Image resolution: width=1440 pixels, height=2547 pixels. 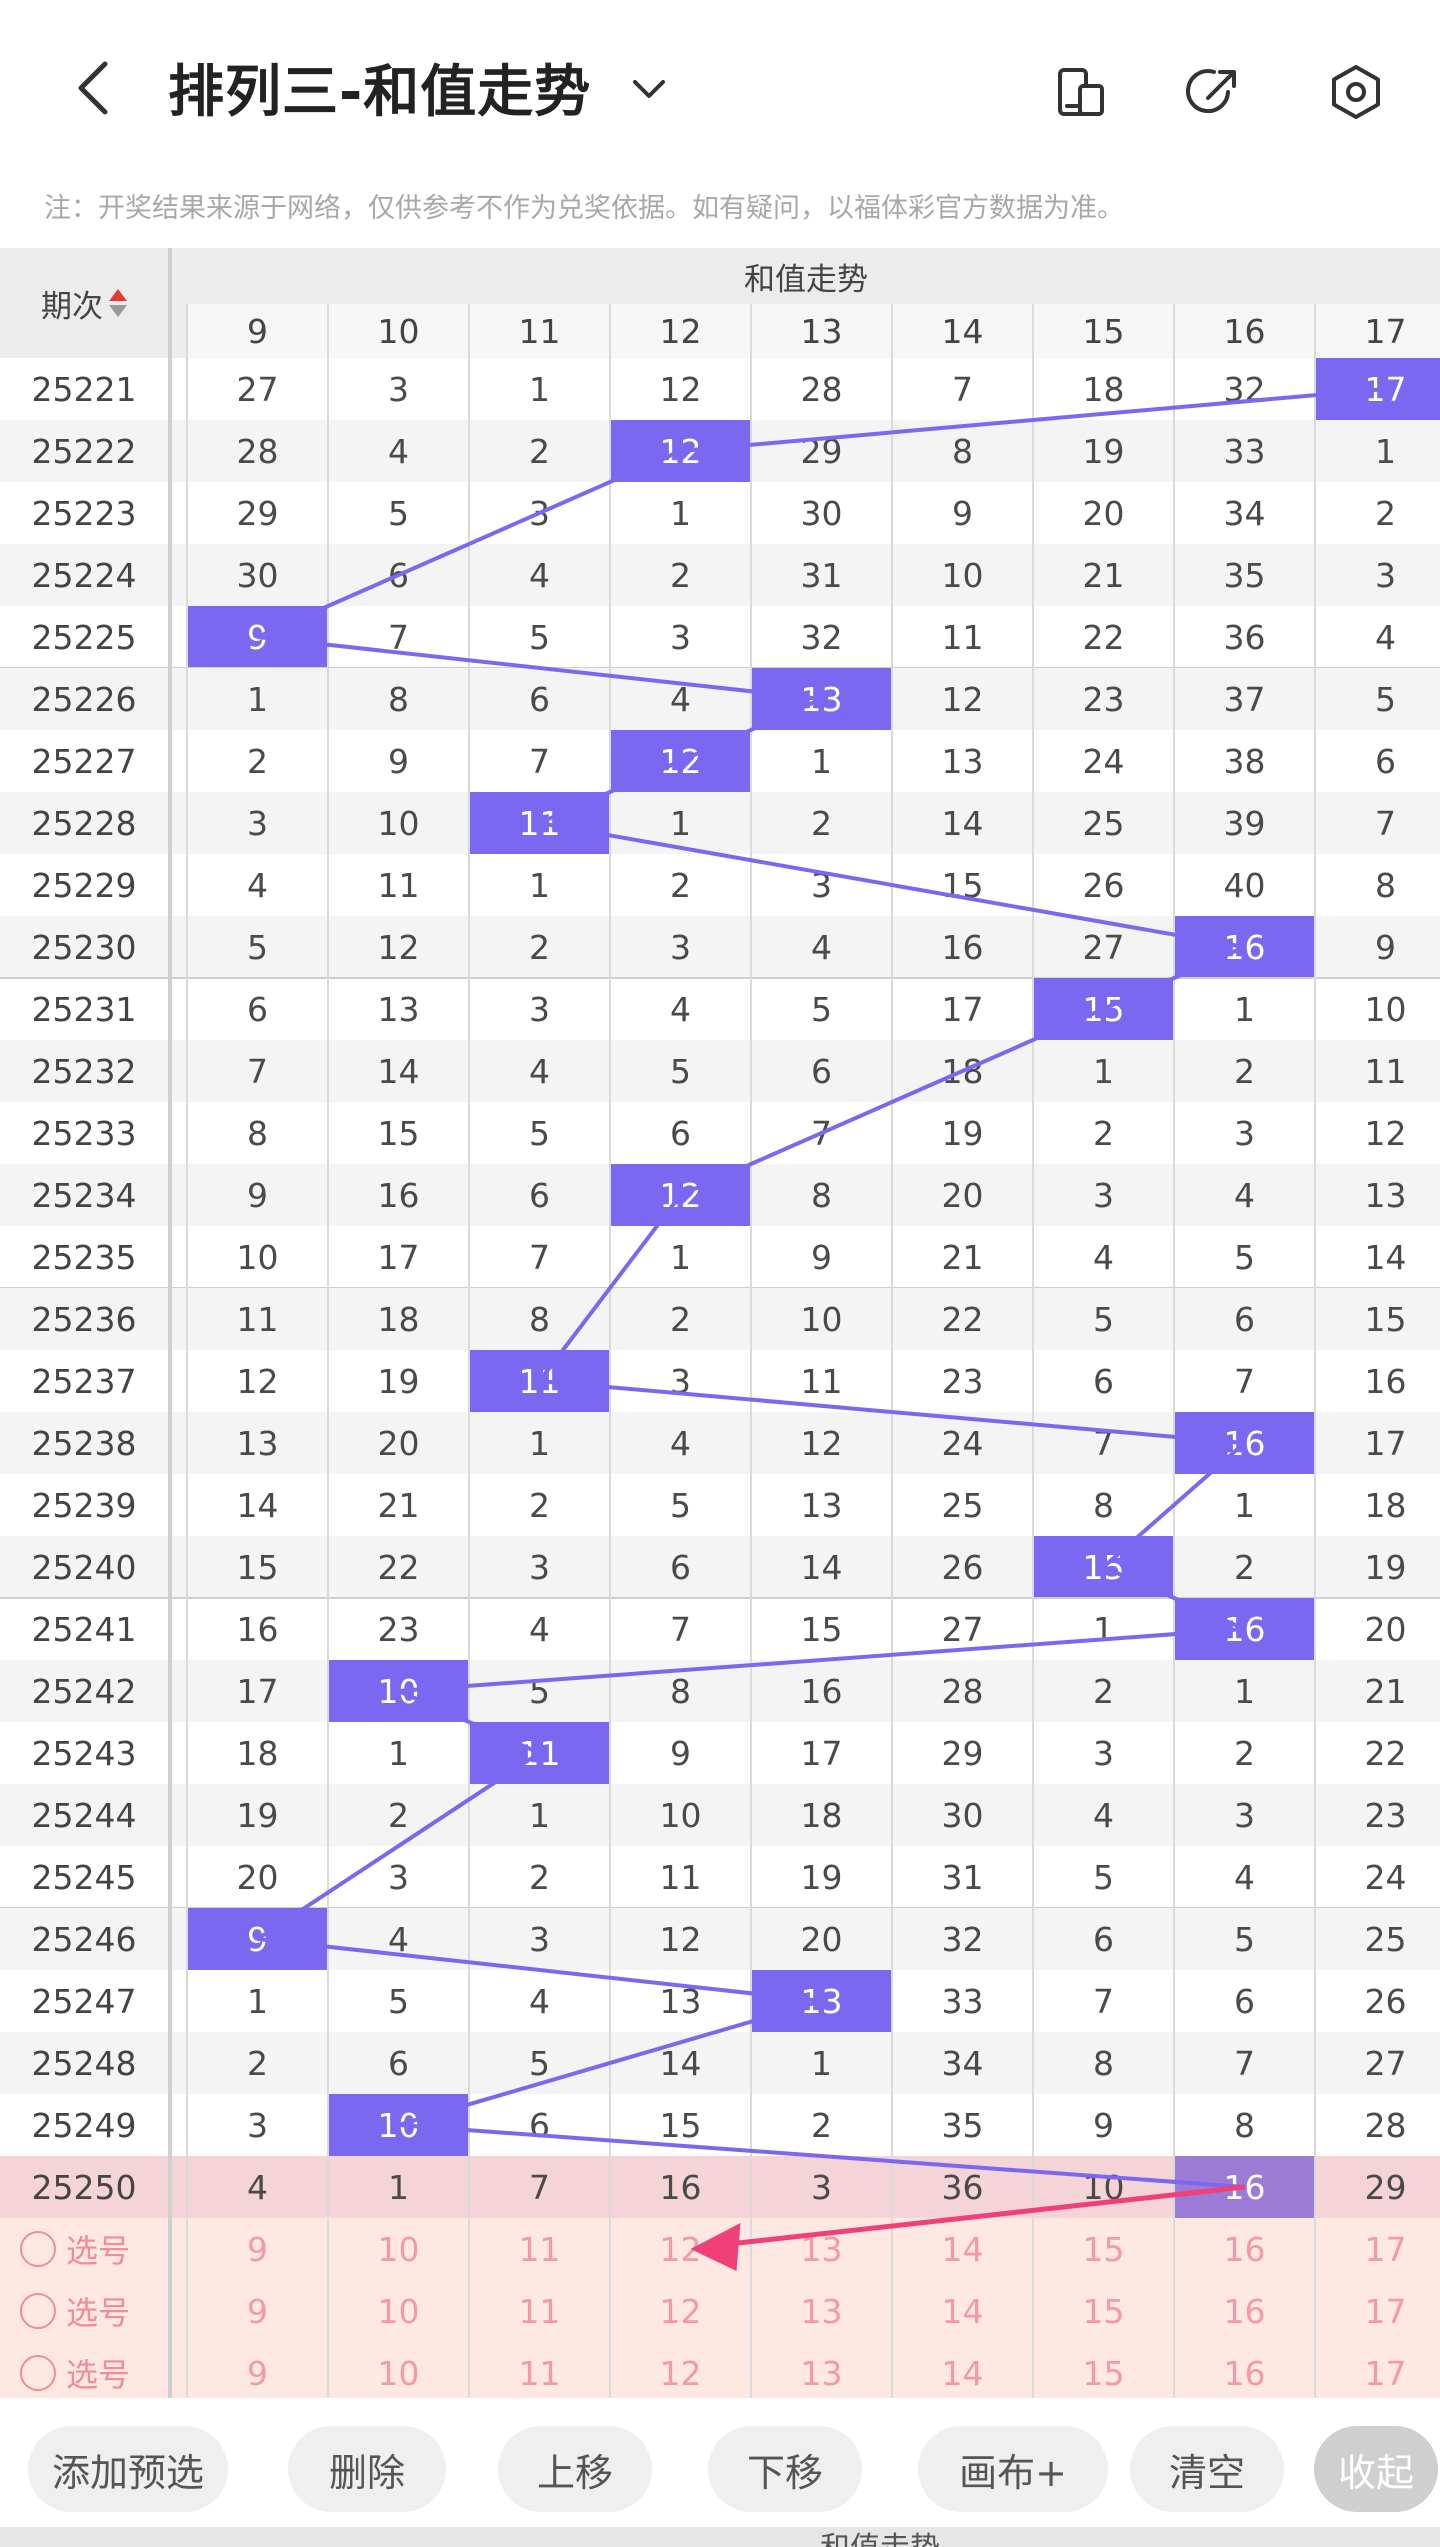 What do you see at coordinates (257, 1567) in the screenshot?
I see `value-cell: 15` at bounding box center [257, 1567].